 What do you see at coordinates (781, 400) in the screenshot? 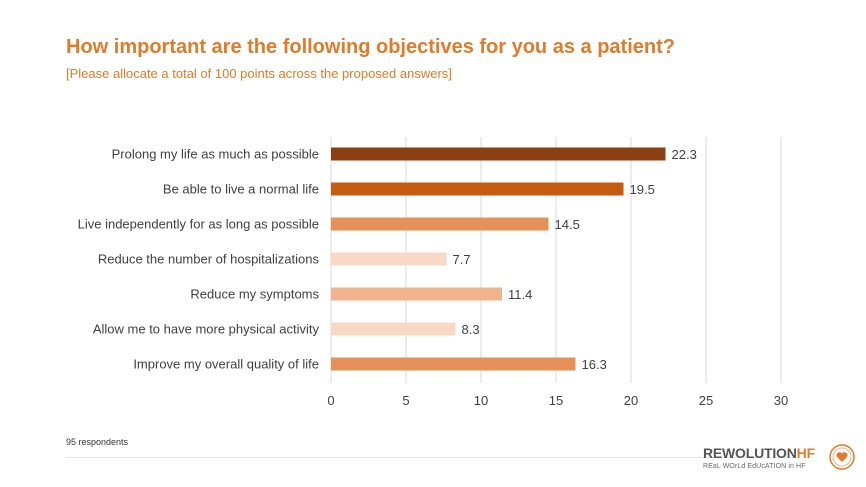
I see `x-tick-label: 30` at bounding box center [781, 400].